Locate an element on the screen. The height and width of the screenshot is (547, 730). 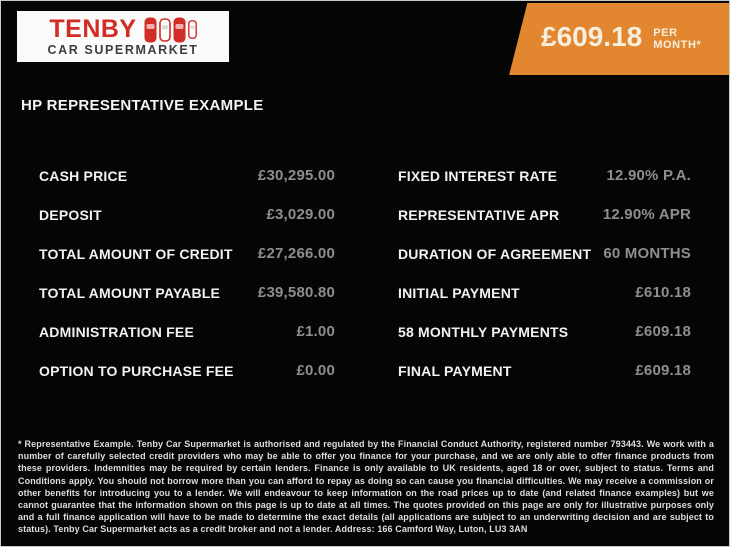
monthly-price-text: £609.18 PER MONTH* is located at coordinates (635, 37).